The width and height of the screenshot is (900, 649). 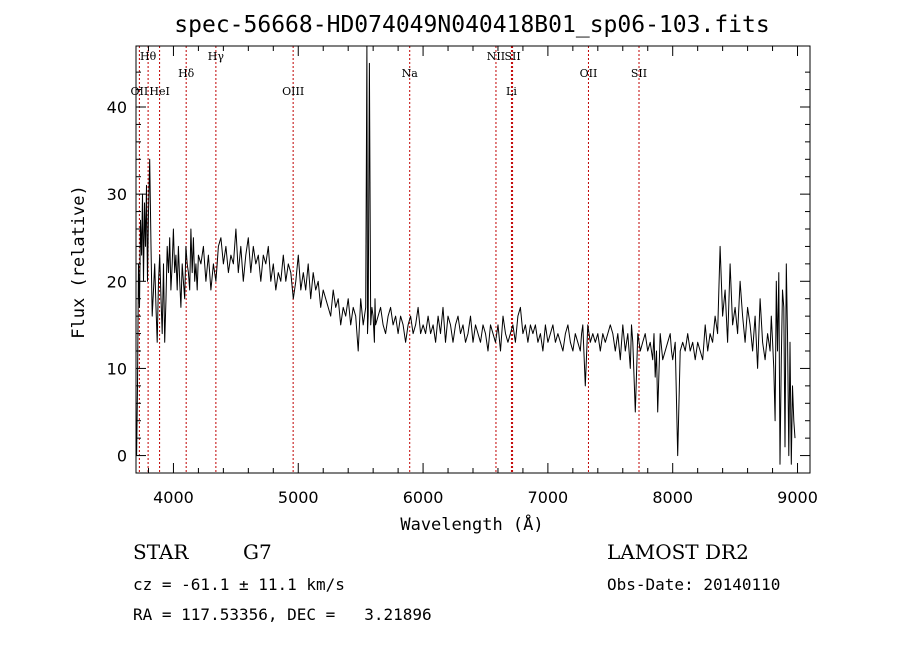 What do you see at coordinates (672, 497) in the screenshot?
I see `x-tick-label: 8000` at bounding box center [672, 497].